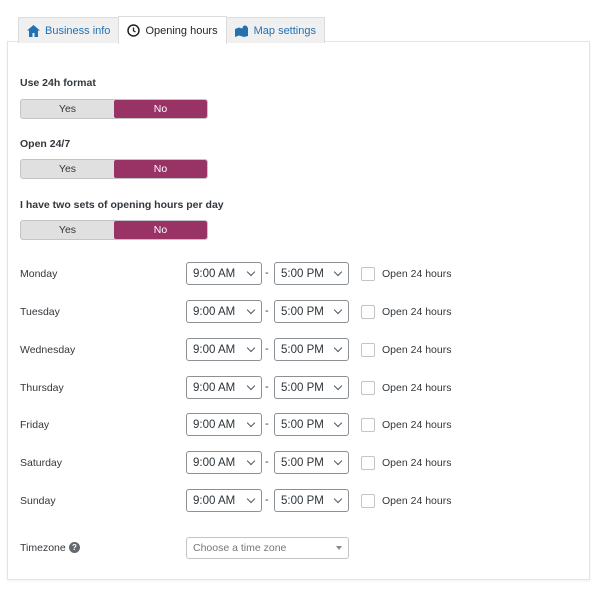  I want to click on day-row: Sunday 9:00 AM - 5:00 PM Open 24 hours, so click(300, 501).